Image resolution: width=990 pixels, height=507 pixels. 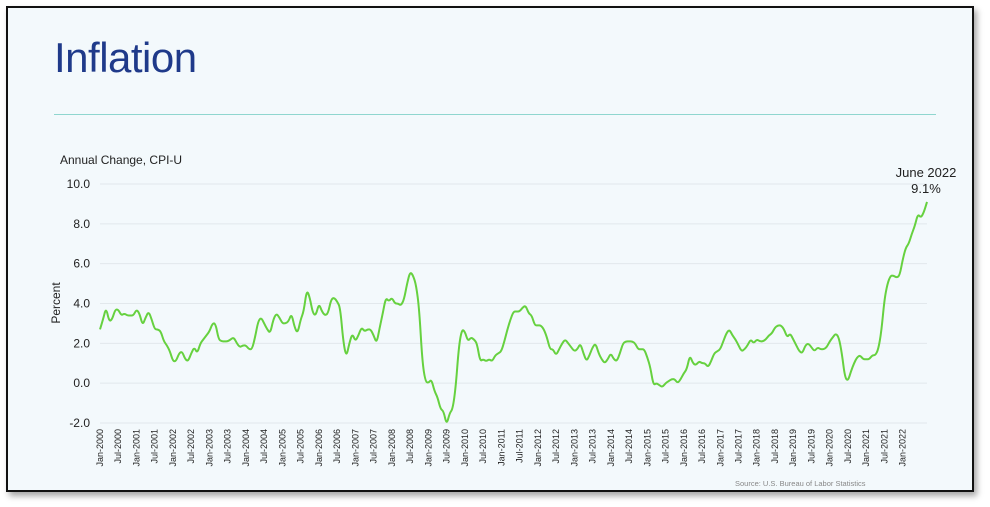 I want to click on x-tick-label: Jan-2019, so click(x=793, y=448).